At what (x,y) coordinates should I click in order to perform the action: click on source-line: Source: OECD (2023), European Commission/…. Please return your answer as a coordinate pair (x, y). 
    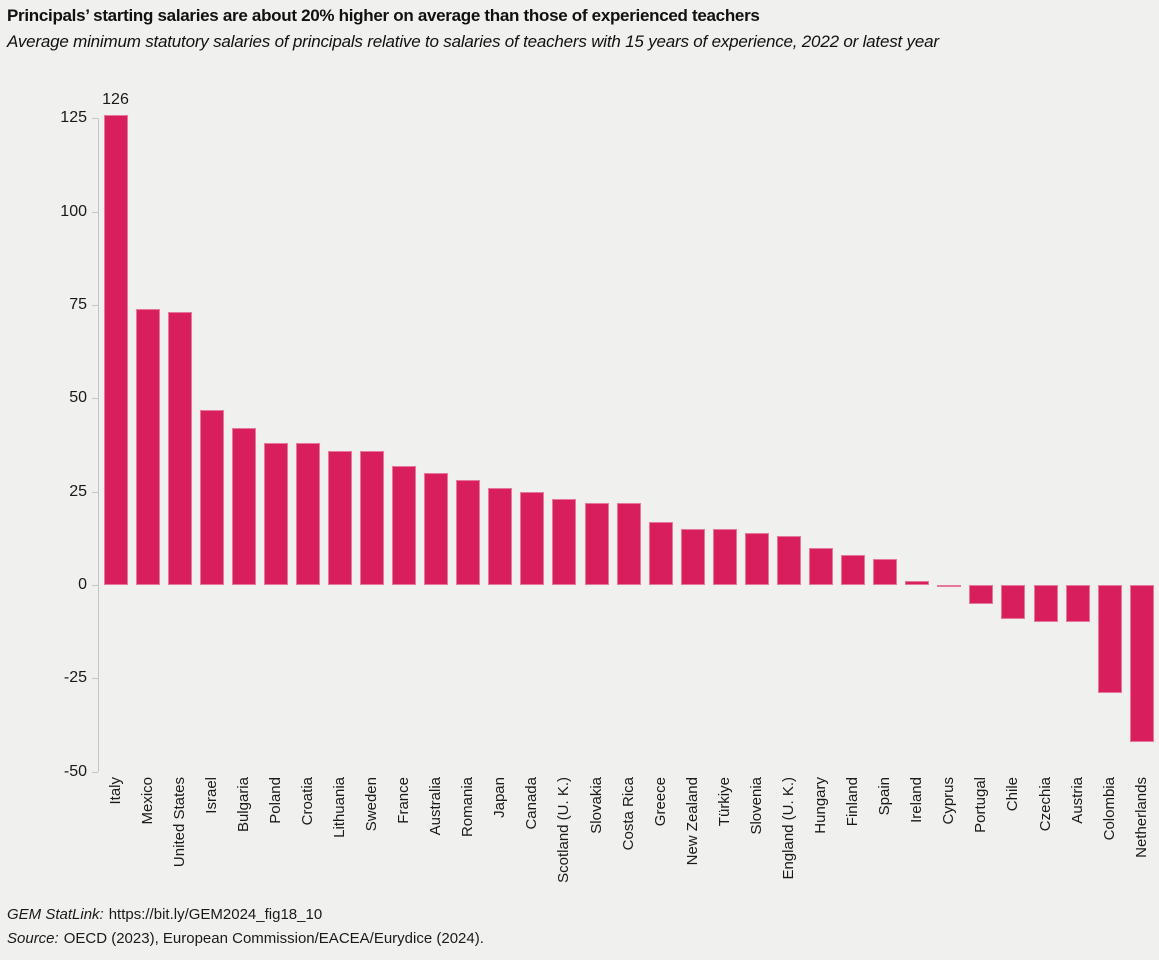
    Looking at the image, I should click on (245, 938).